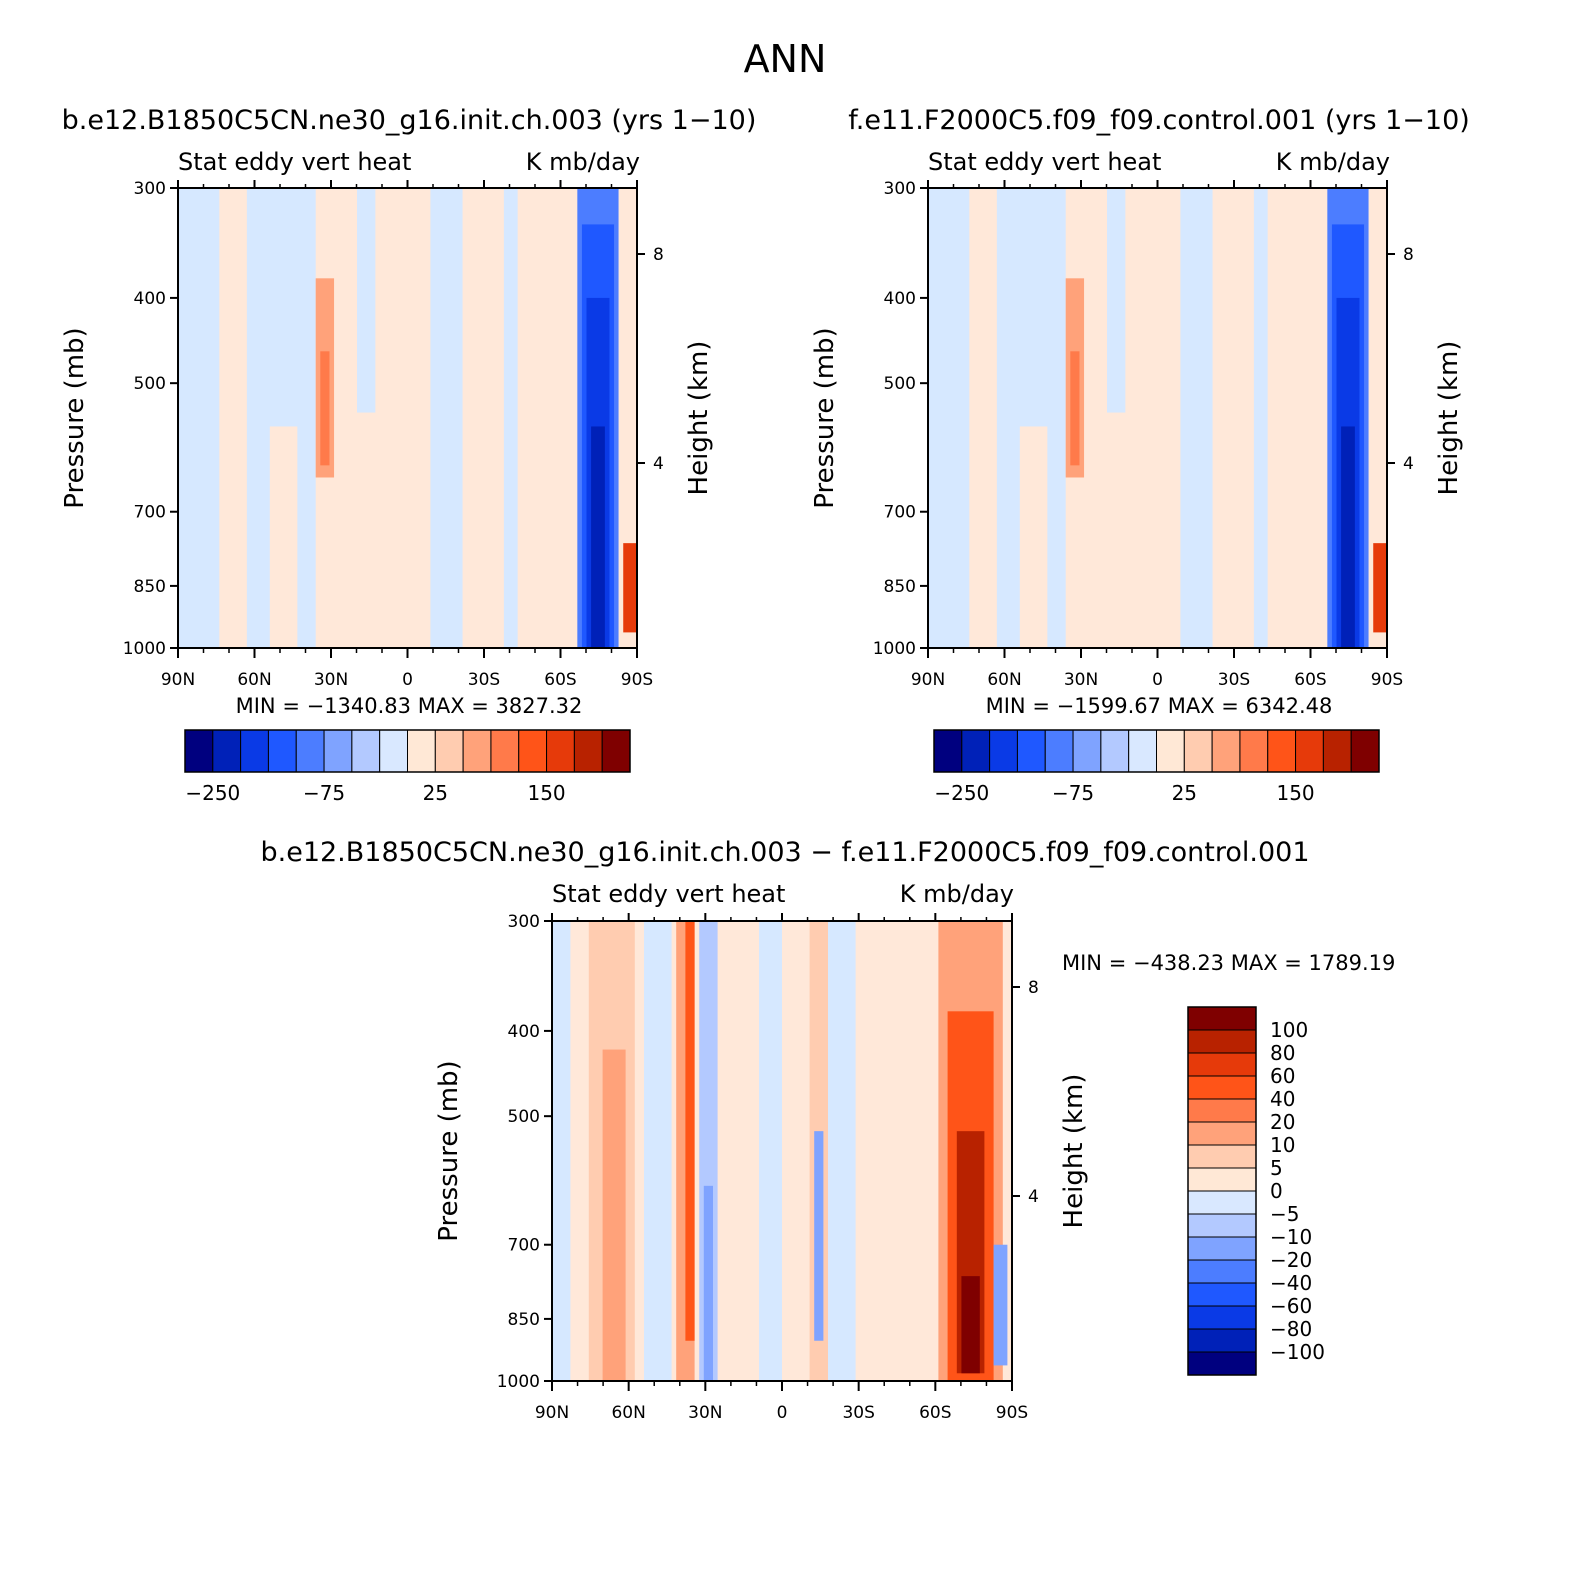  I want to click on panel-2-x-tick-label-6: 90S, so click(1387, 680).